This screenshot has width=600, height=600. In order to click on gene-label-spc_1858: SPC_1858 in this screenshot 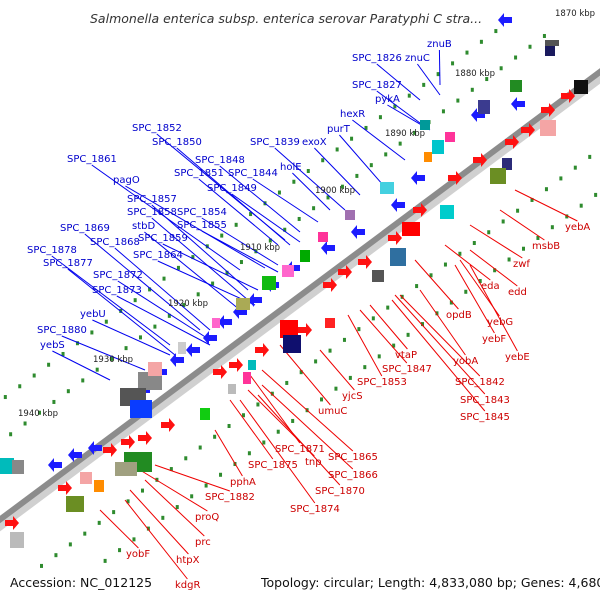, I will do `click(152, 212)`.